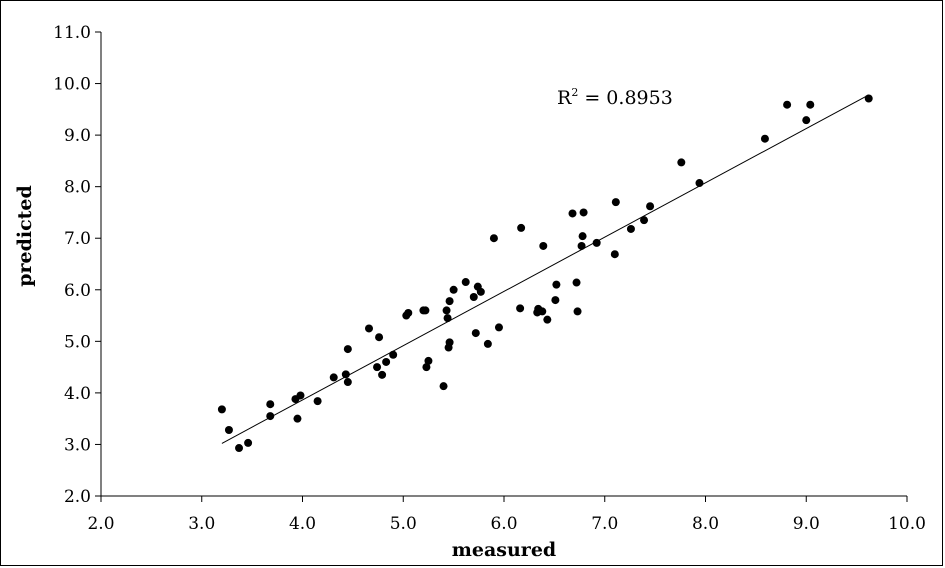  What do you see at coordinates (77, 239) in the screenshot?
I see `y-tick-label: 7.0` at bounding box center [77, 239].